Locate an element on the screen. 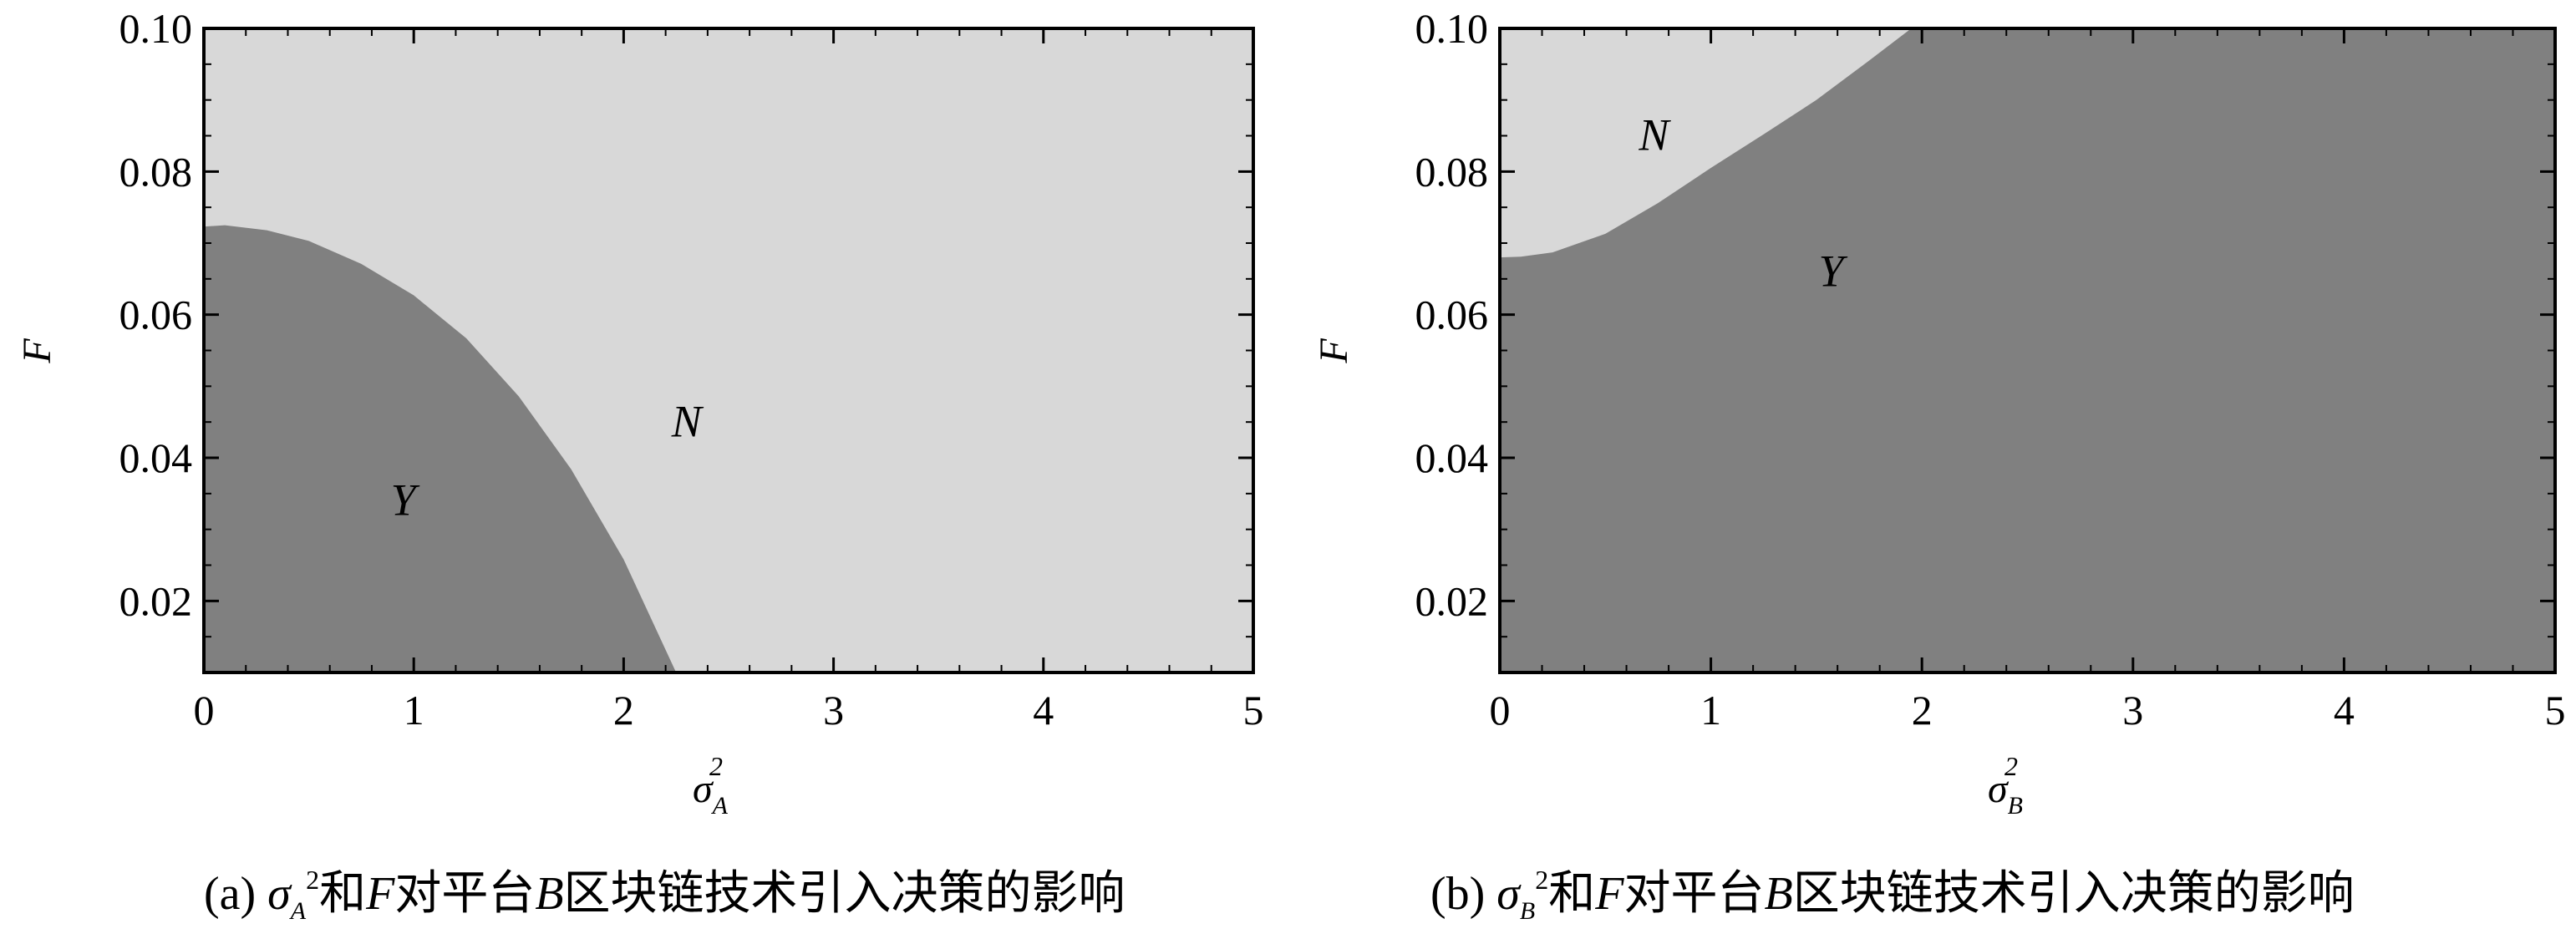  x-axis-title: σA2 is located at coordinates (711, 785).